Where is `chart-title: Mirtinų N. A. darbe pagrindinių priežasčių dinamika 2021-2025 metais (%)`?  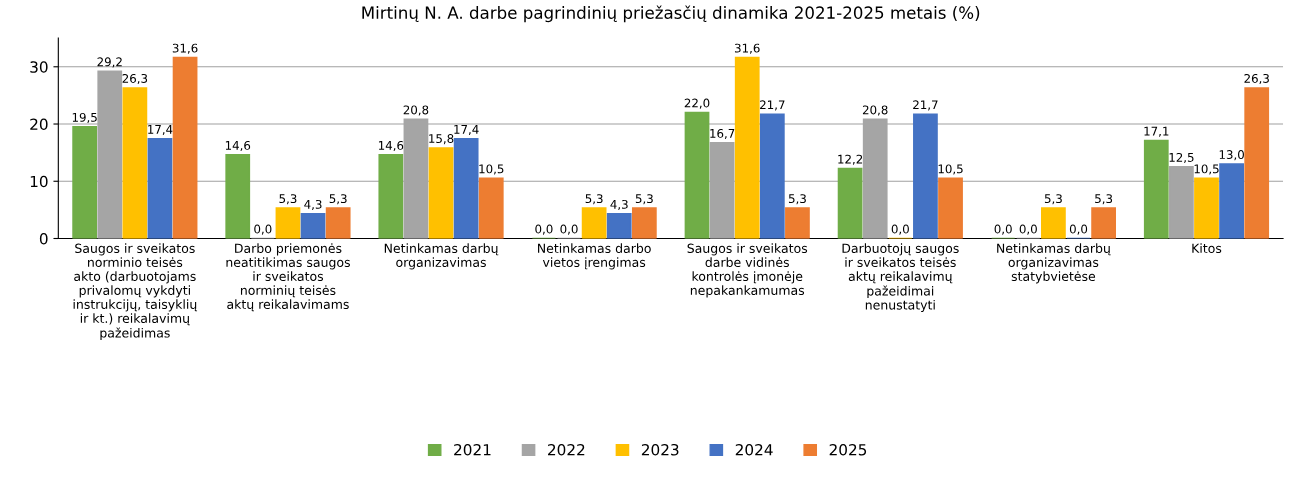 chart-title: Mirtinų N. A. darbe pagrindinių priežasčių dinamika 2021-2025 metais (%) is located at coordinates (671, 14).